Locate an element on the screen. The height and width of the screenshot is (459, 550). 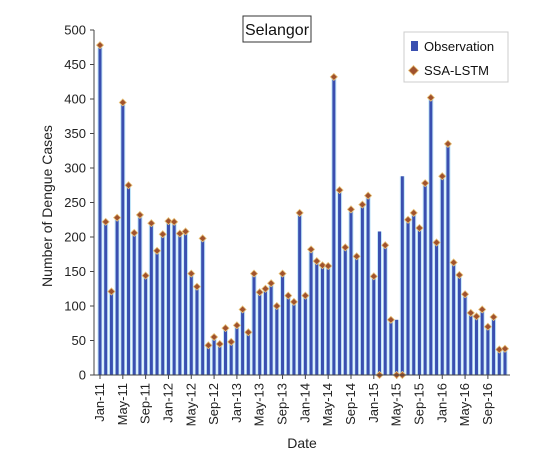
legend-observation-swatch is located at coordinates (414, 46).